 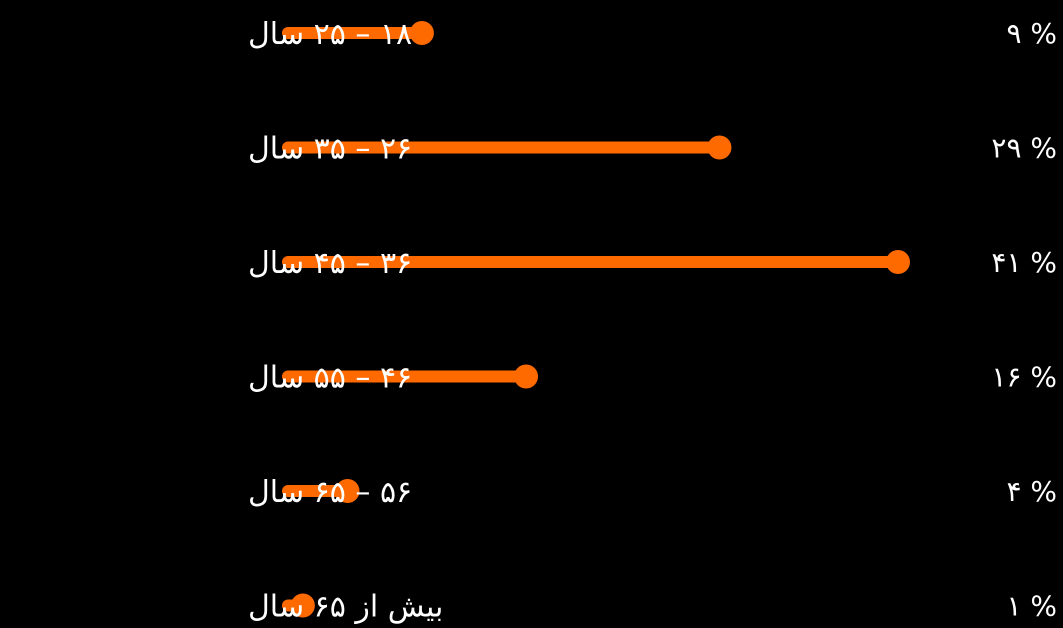 I want to click on value-label: ۱ %, so click(x=1031, y=606).